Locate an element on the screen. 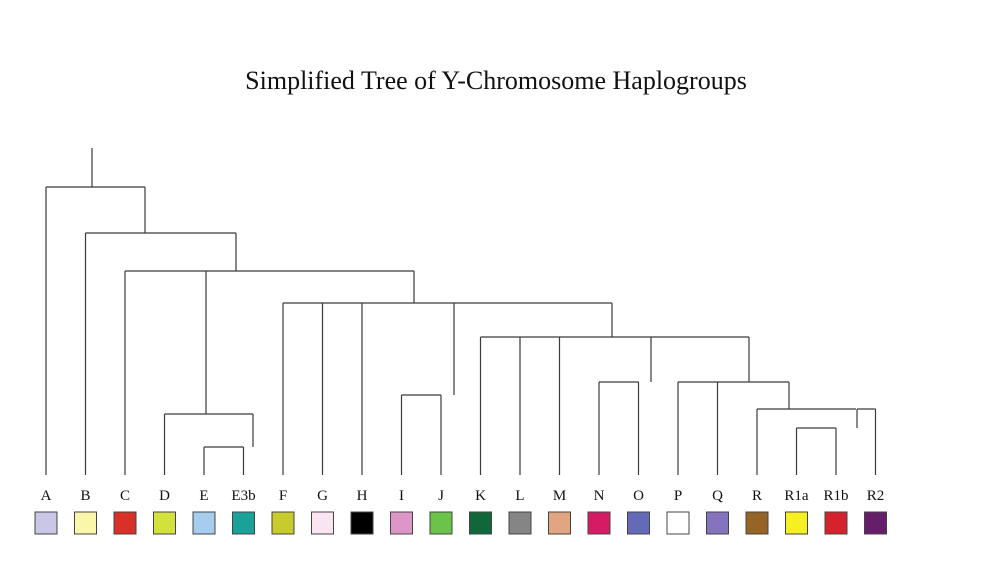 This screenshot has height=582, width=992. swatch-l is located at coordinates (520, 523).